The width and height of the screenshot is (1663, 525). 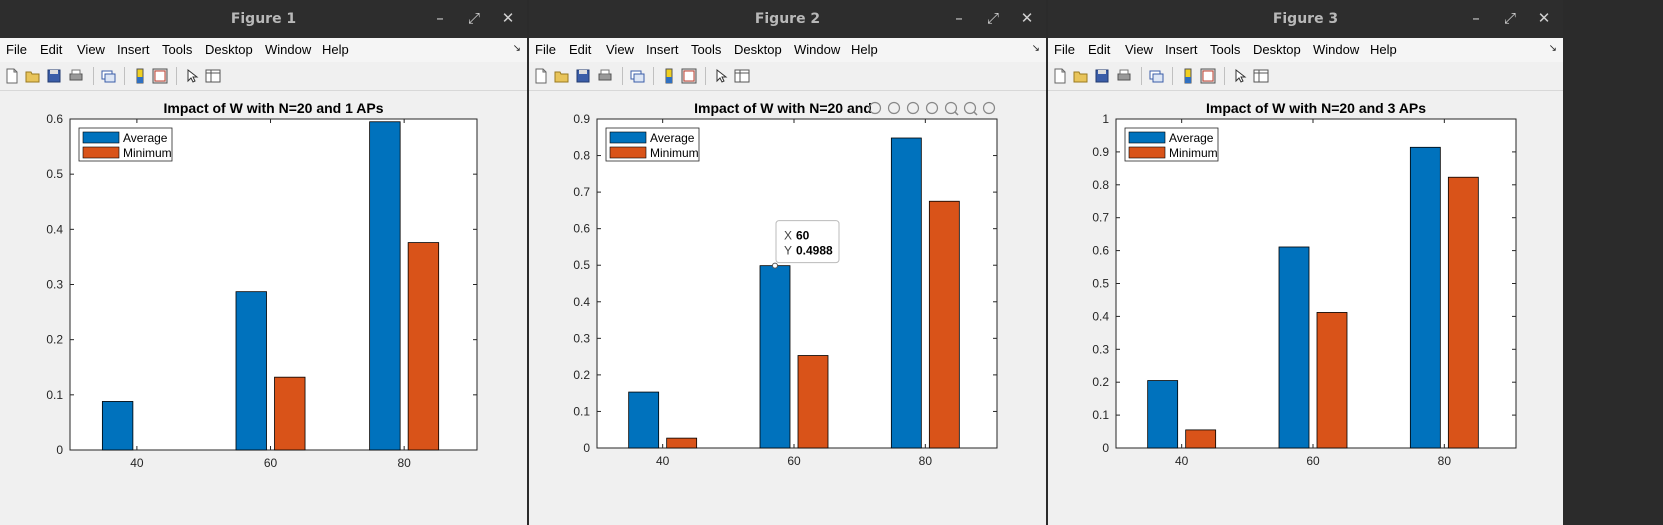 I want to click on figure-toolbar, so click(x=787, y=76).